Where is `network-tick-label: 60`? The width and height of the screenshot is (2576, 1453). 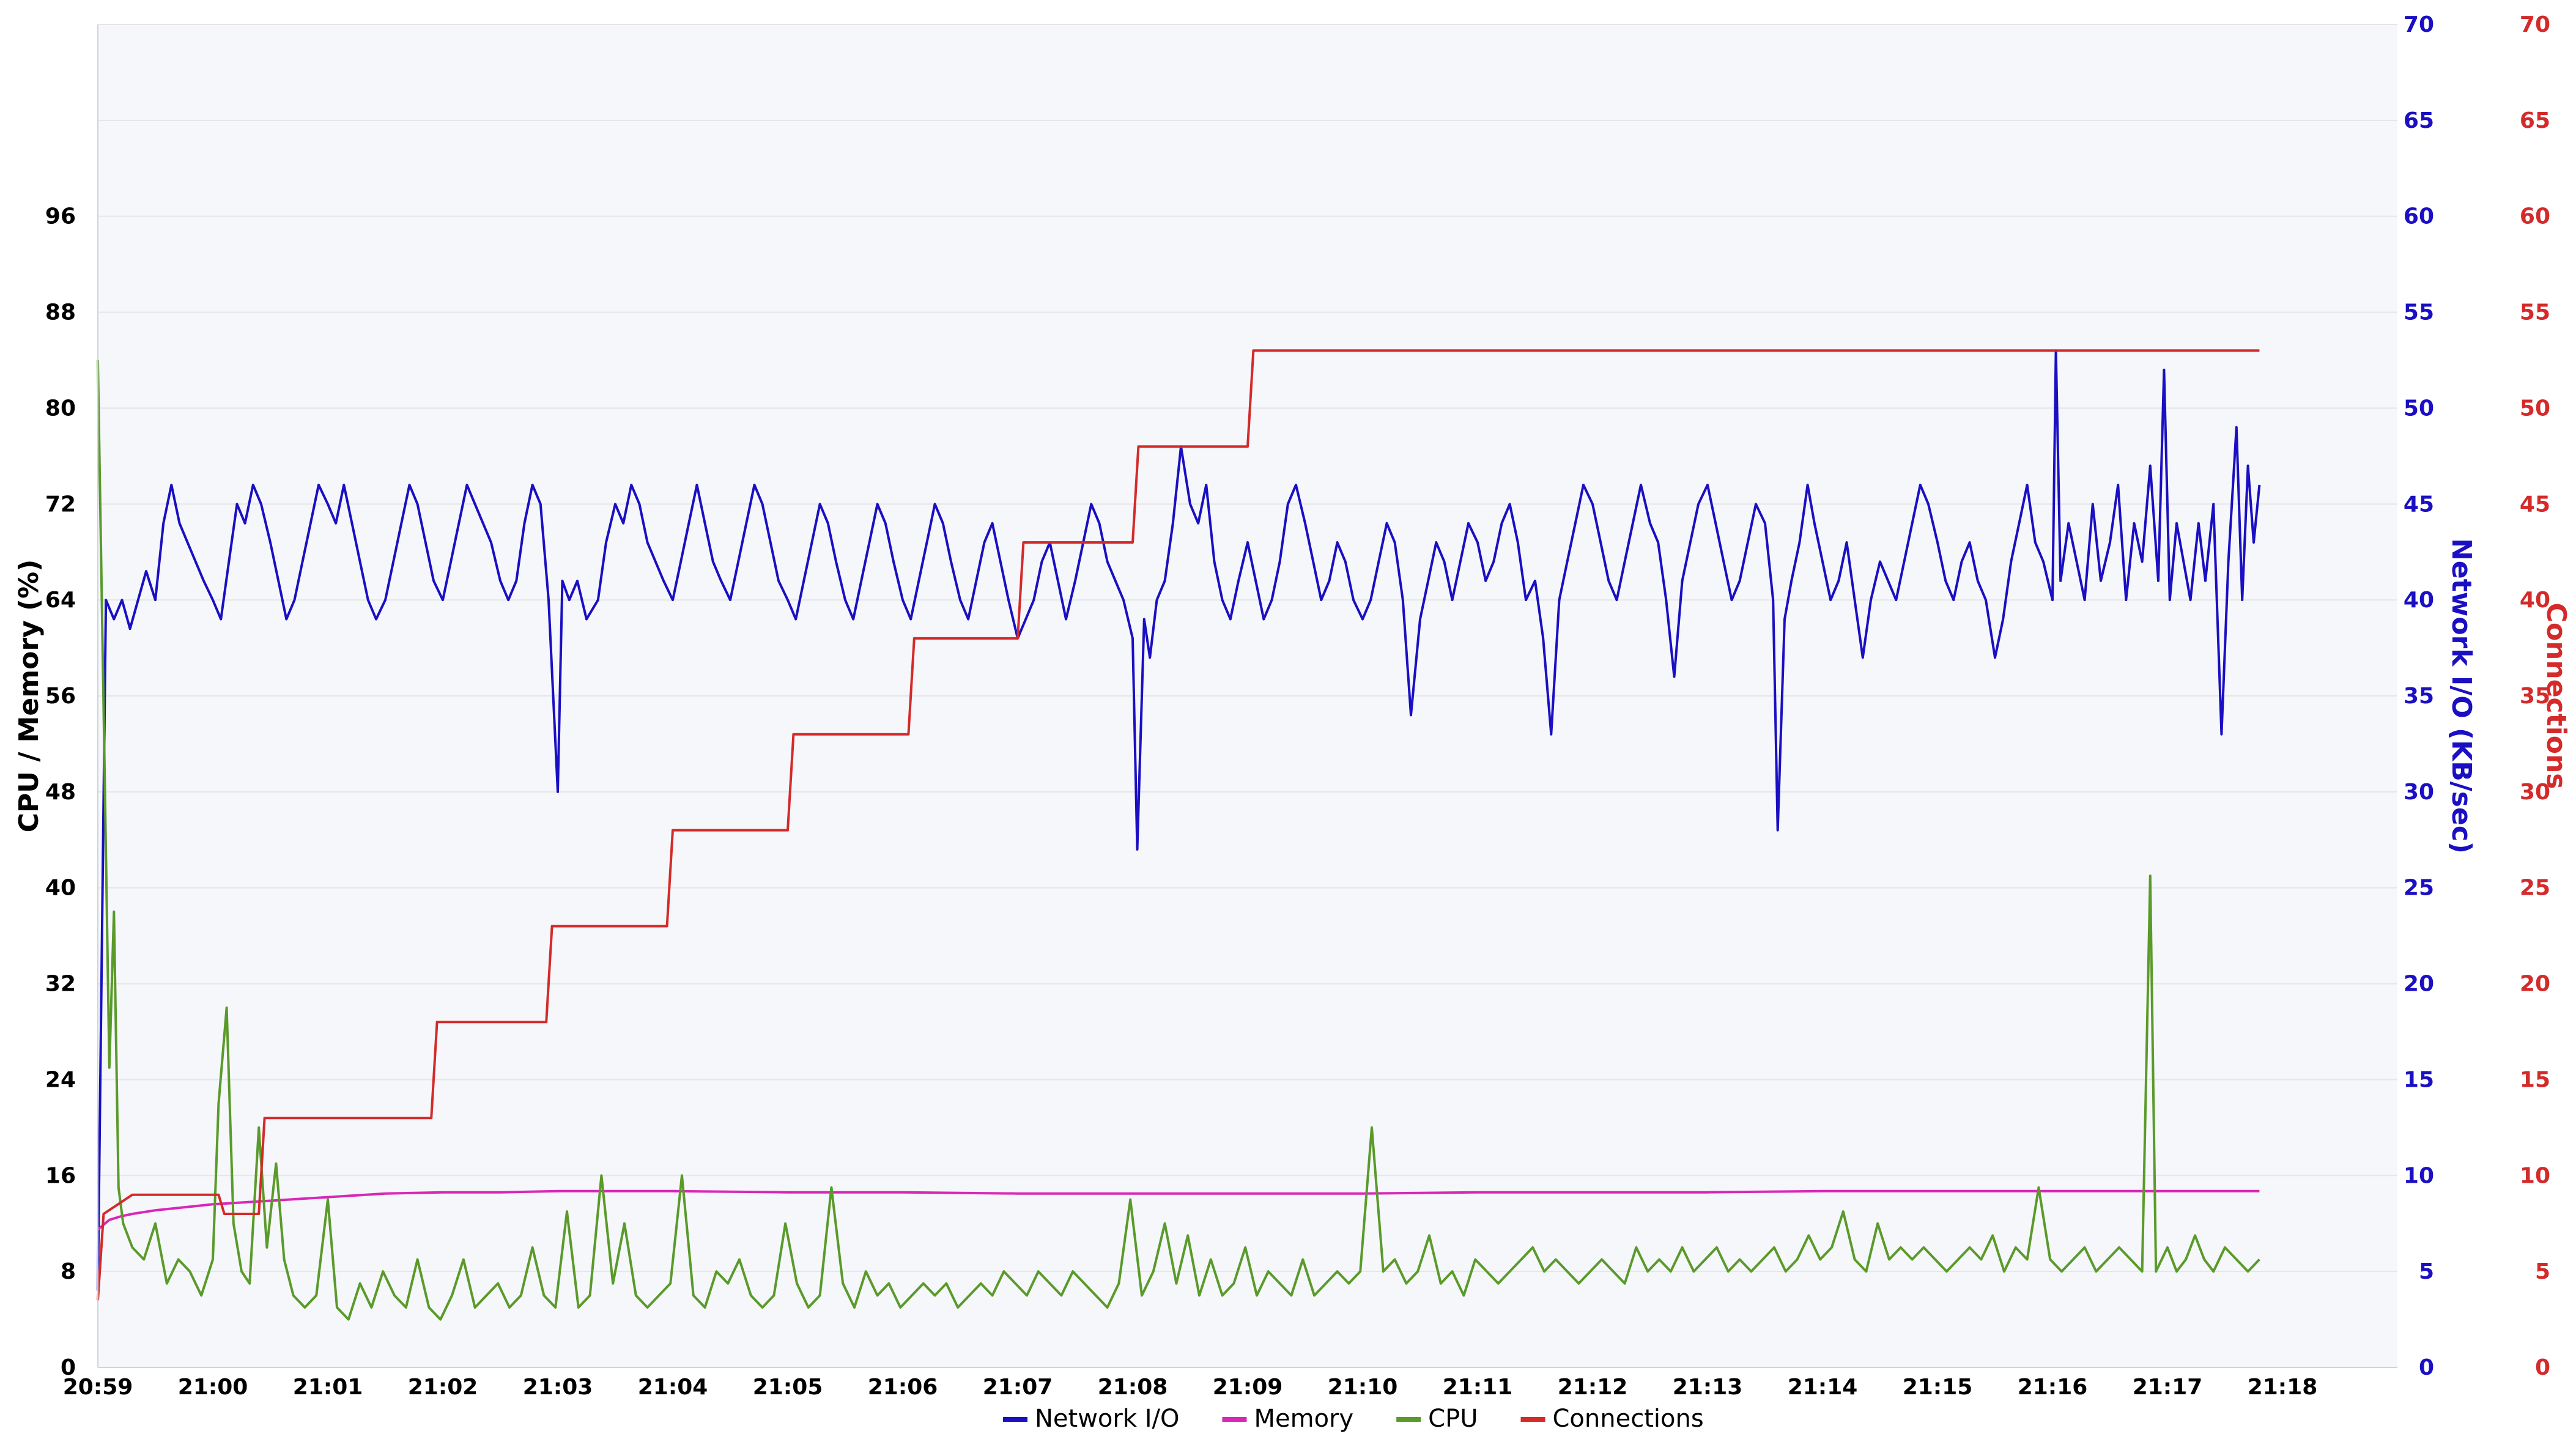 network-tick-label: 60 is located at coordinates (2419, 216).